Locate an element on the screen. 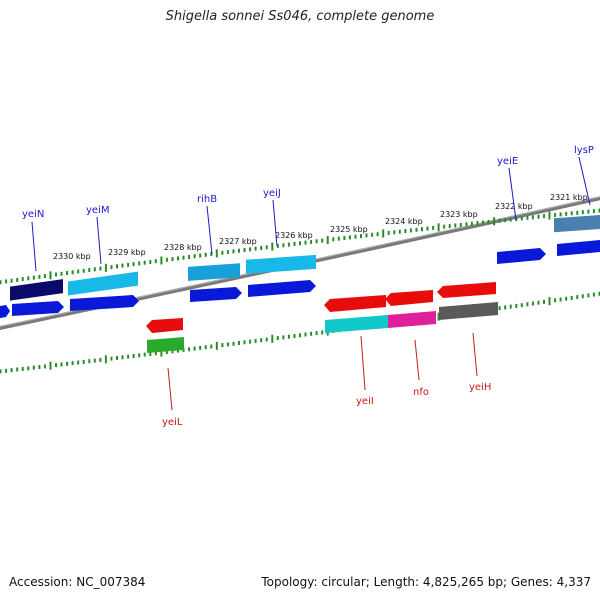 The width and height of the screenshot is (600, 600). gene-label-yeiJ: yeiJ is located at coordinates (272, 193).